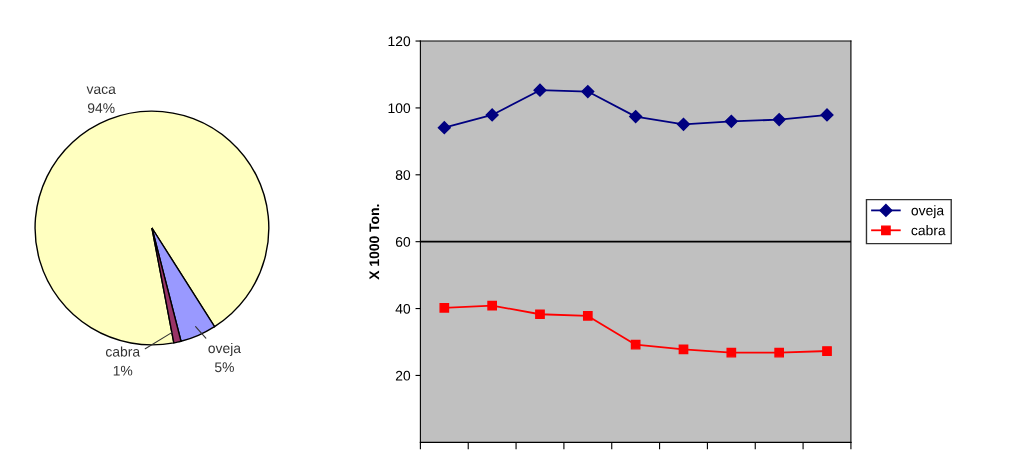 This screenshot has width=1013, height=456. I want to click on y-tick-label: 20, so click(403, 375).